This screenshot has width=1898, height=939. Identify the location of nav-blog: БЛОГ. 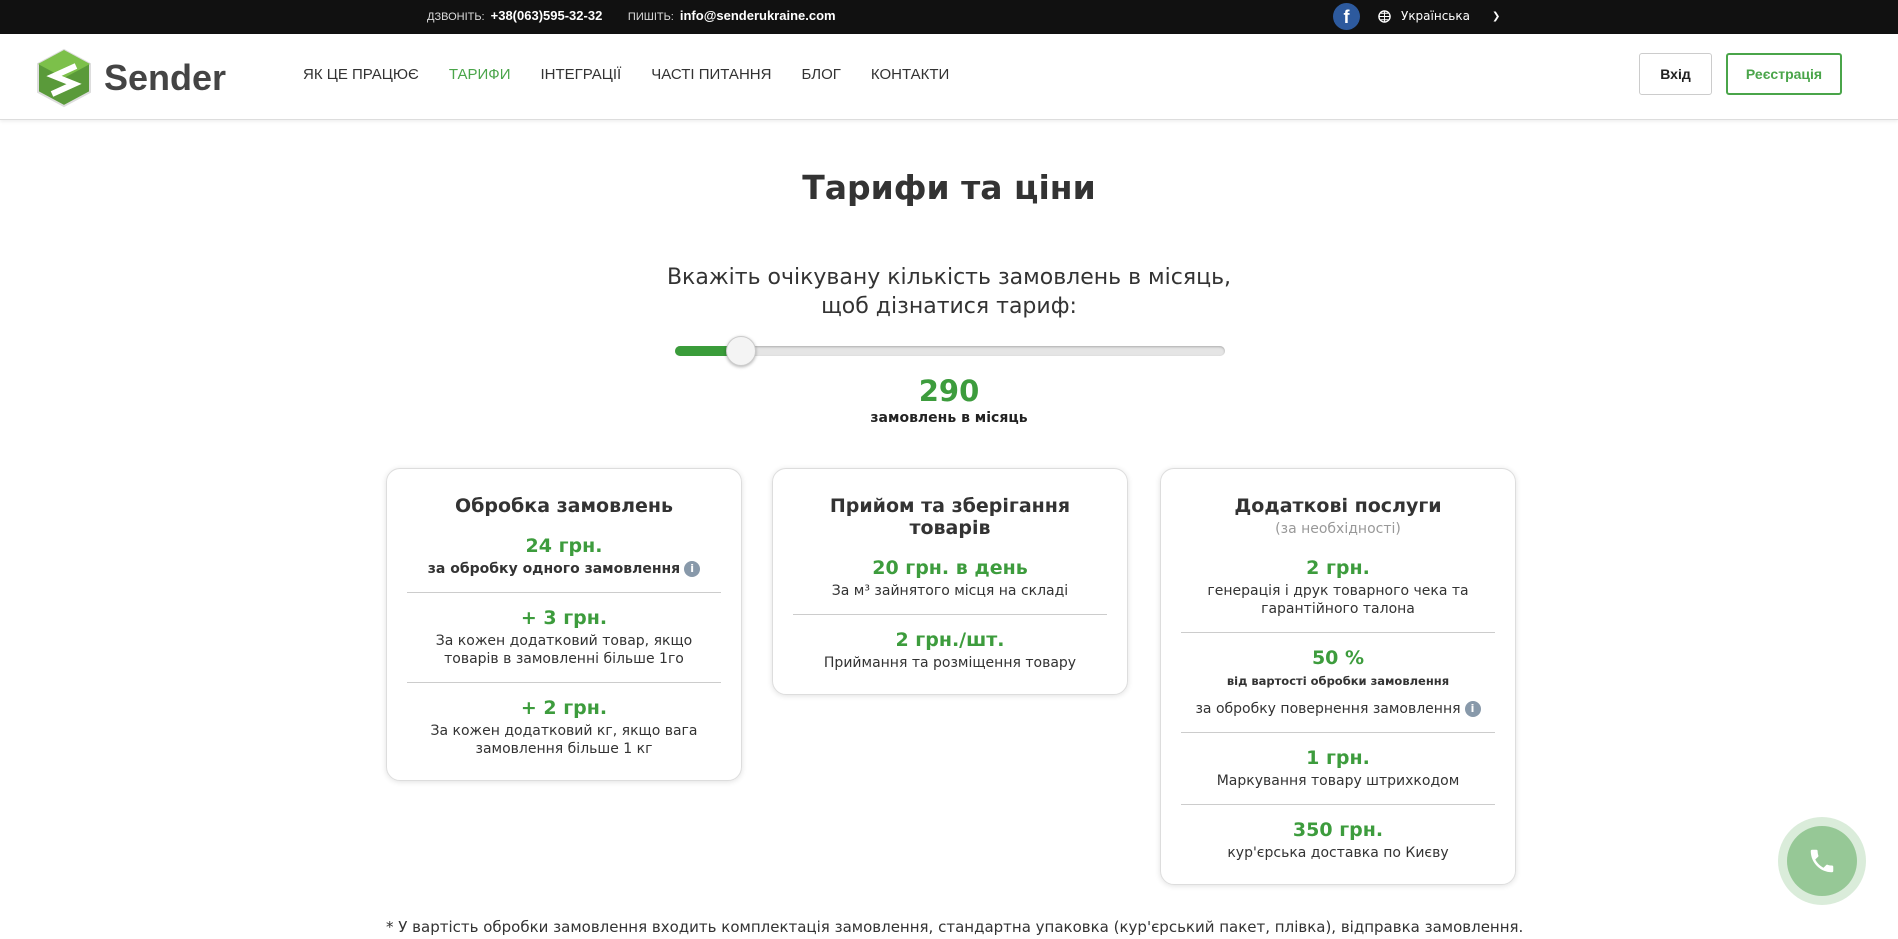
(821, 74).